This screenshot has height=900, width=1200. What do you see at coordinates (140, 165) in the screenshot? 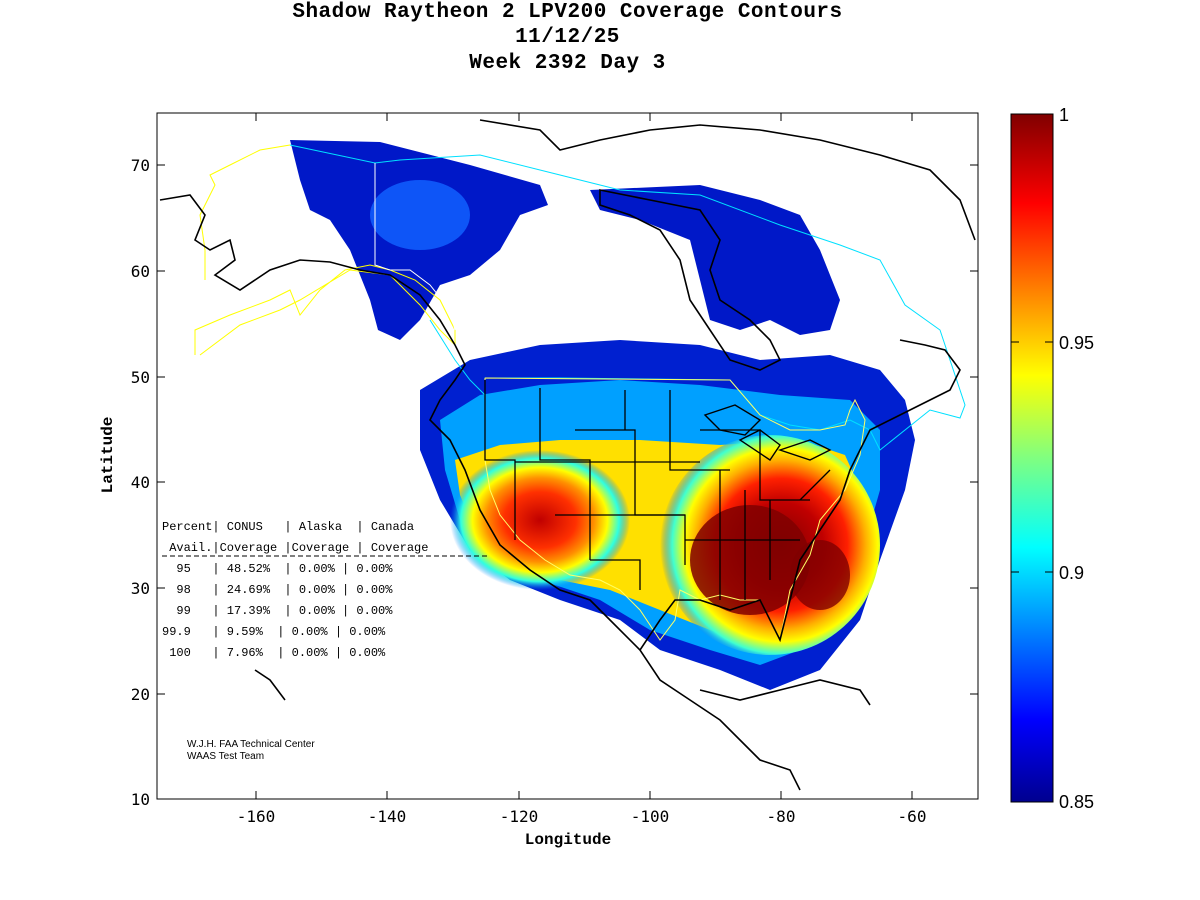
I see `y-tick-label: 70` at bounding box center [140, 165].